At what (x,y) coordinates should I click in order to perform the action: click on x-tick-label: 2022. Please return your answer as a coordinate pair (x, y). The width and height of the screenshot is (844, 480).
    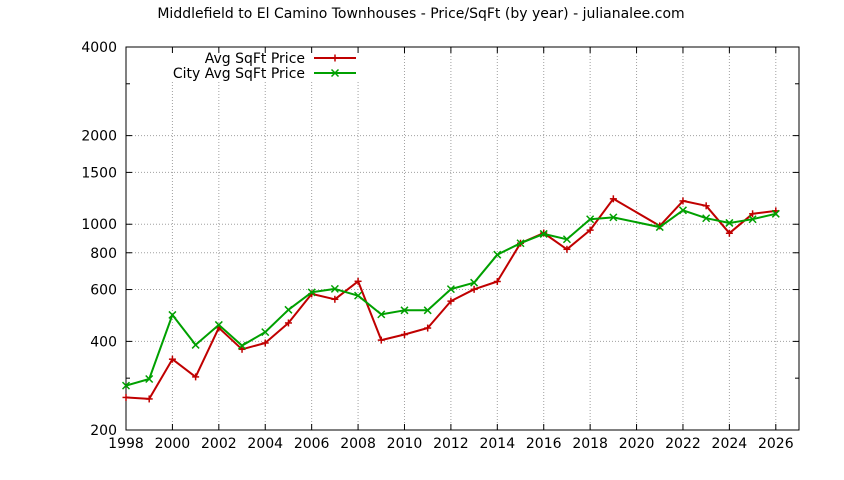
    Looking at the image, I should click on (683, 444).